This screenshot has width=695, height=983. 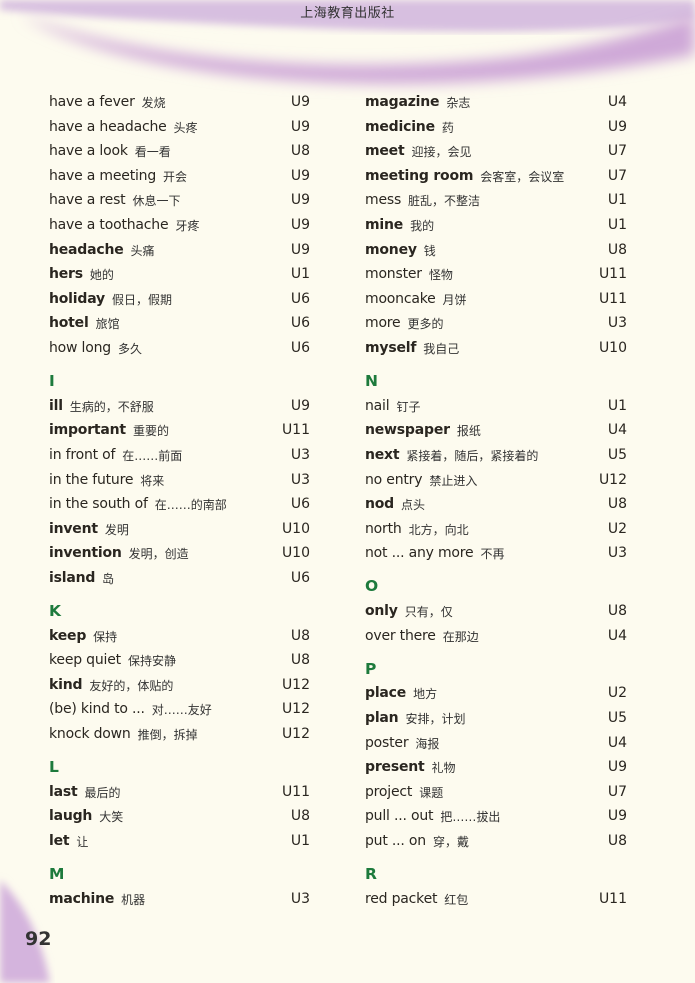 I want to click on entry-english: present, so click(x=395, y=767).